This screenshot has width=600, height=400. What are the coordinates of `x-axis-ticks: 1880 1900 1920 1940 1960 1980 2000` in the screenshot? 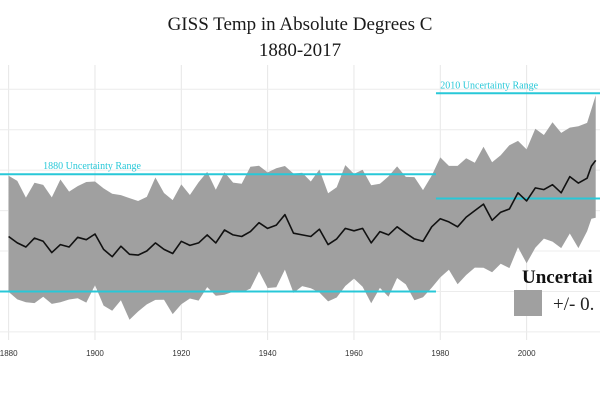 It's located at (268, 353).